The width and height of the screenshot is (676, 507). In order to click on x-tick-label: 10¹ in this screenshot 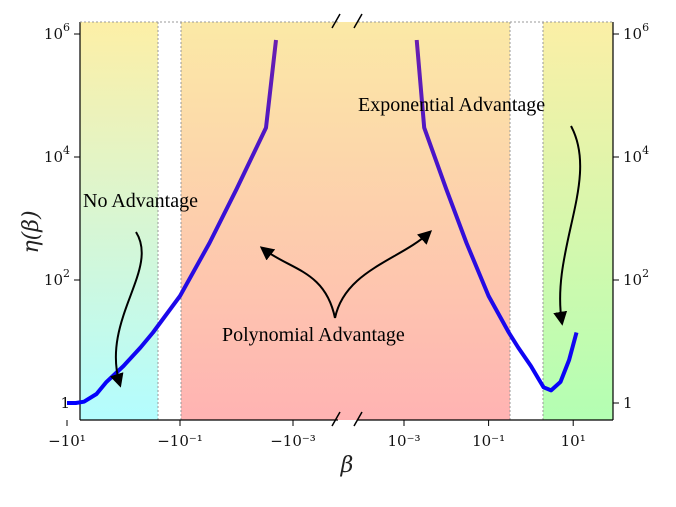, I will do `click(573, 441)`.